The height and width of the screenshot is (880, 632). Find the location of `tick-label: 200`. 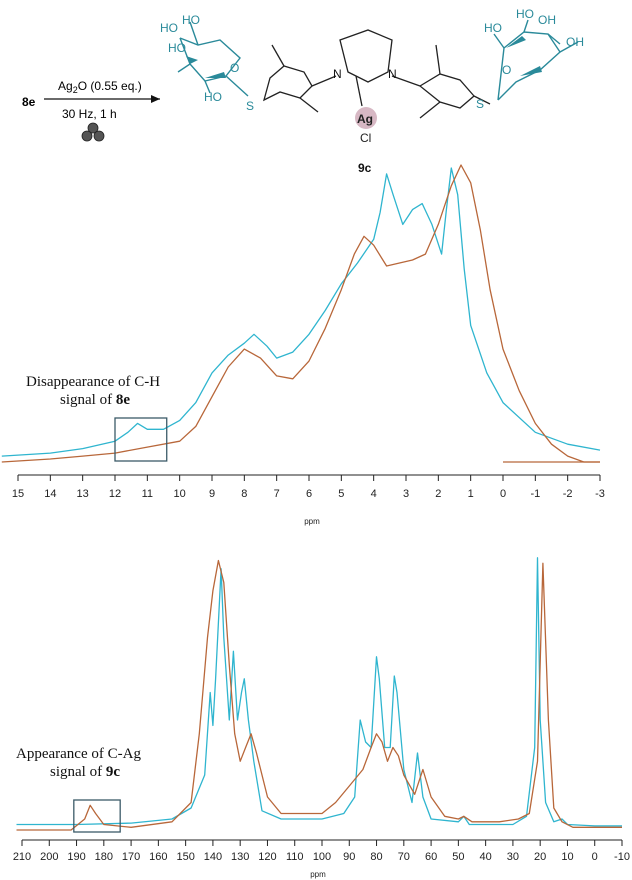

tick-label: 200 is located at coordinates (49, 857).